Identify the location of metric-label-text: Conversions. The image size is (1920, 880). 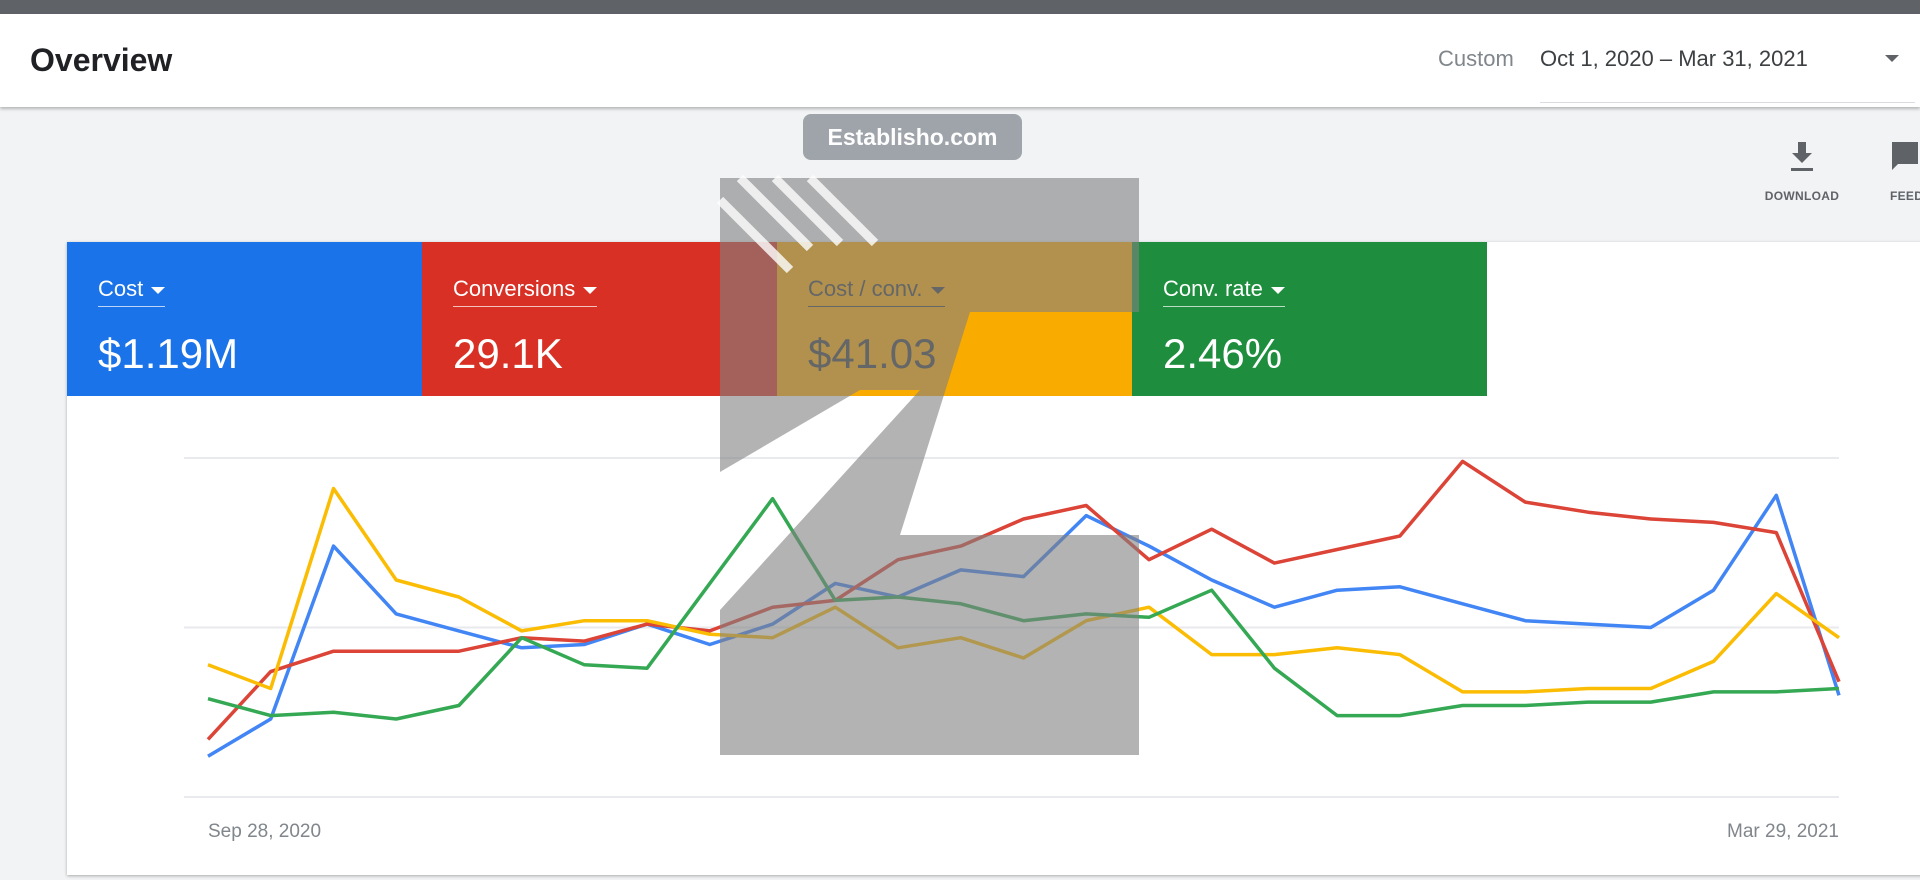
(514, 288).